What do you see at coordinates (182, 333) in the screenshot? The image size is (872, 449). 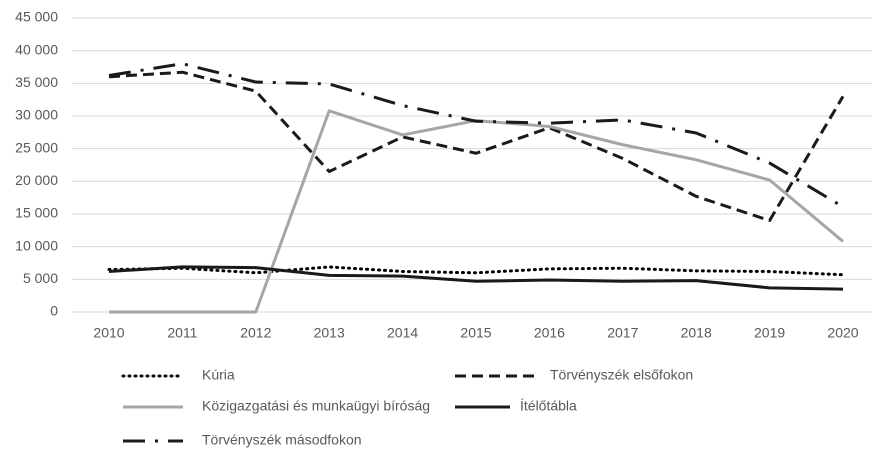 I see `x-tick-label: 2011` at bounding box center [182, 333].